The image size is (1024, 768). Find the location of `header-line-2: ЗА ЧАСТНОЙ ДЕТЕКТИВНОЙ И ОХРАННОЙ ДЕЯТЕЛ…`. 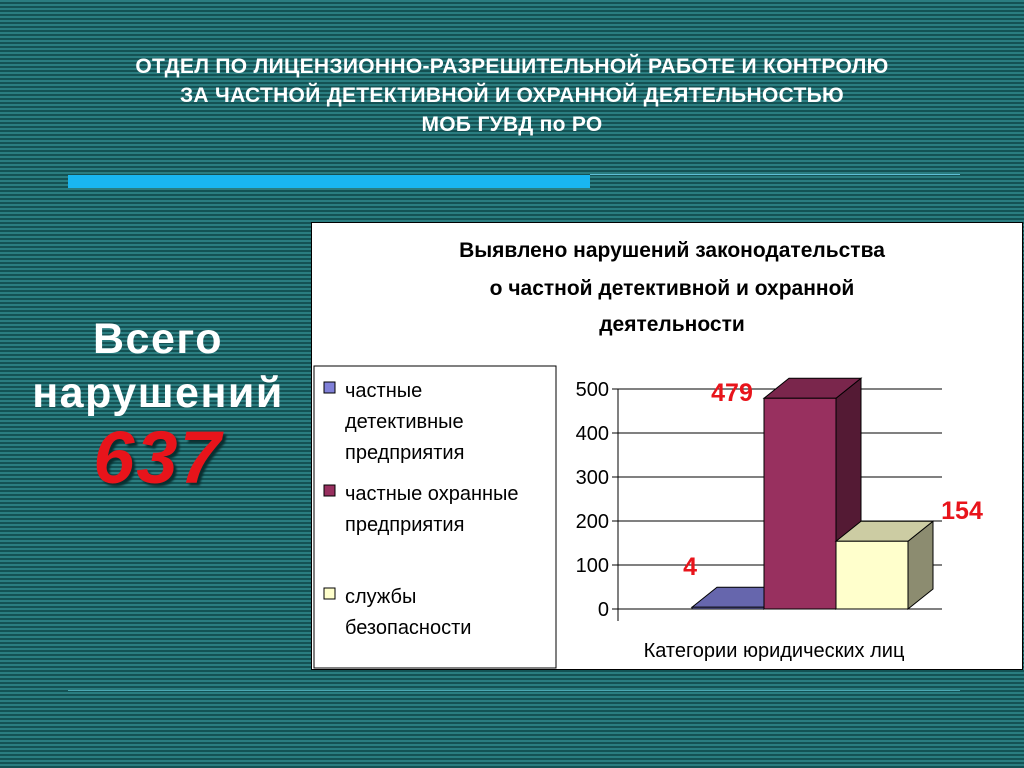

header-line-2: ЗА ЧАСТНОЙ ДЕТЕКТИВНОЙ И ОХРАННОЙ ДЕЯТЕЛ… is located at coordinates (512, 95).